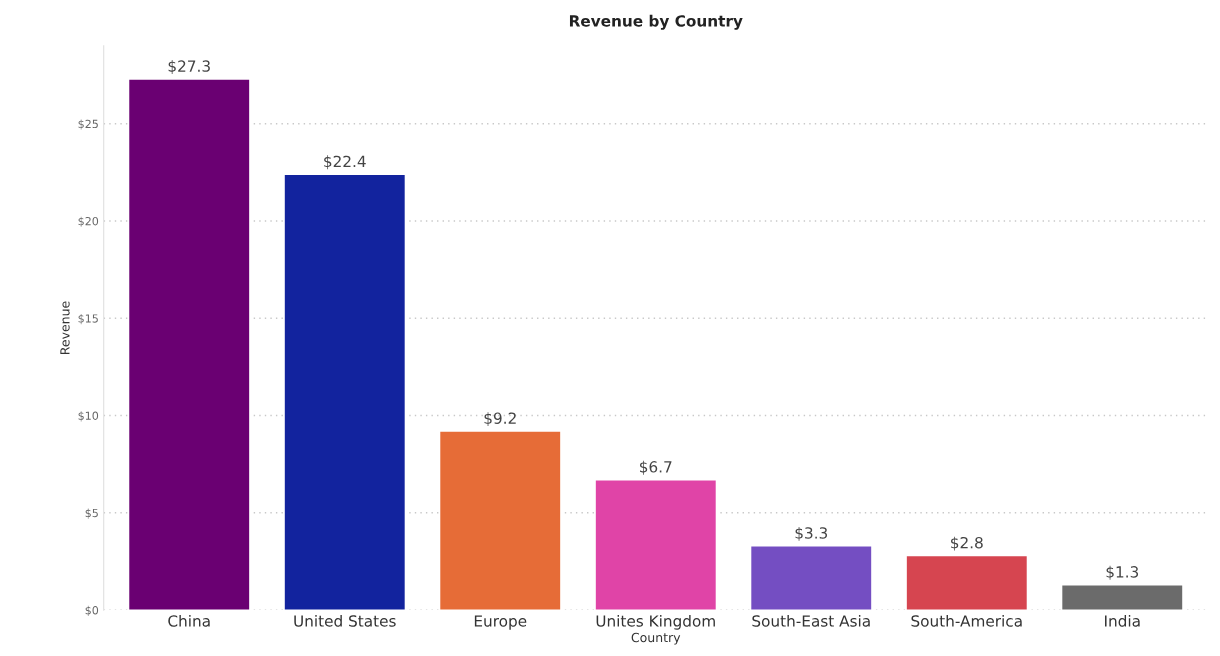 Image resolution: width=1220 pixels, height=656 pixels. What do you see at coordinates (88, 221) in the screenshot?
I see `y-tick-label: $20` at bounding box center [88, 221].